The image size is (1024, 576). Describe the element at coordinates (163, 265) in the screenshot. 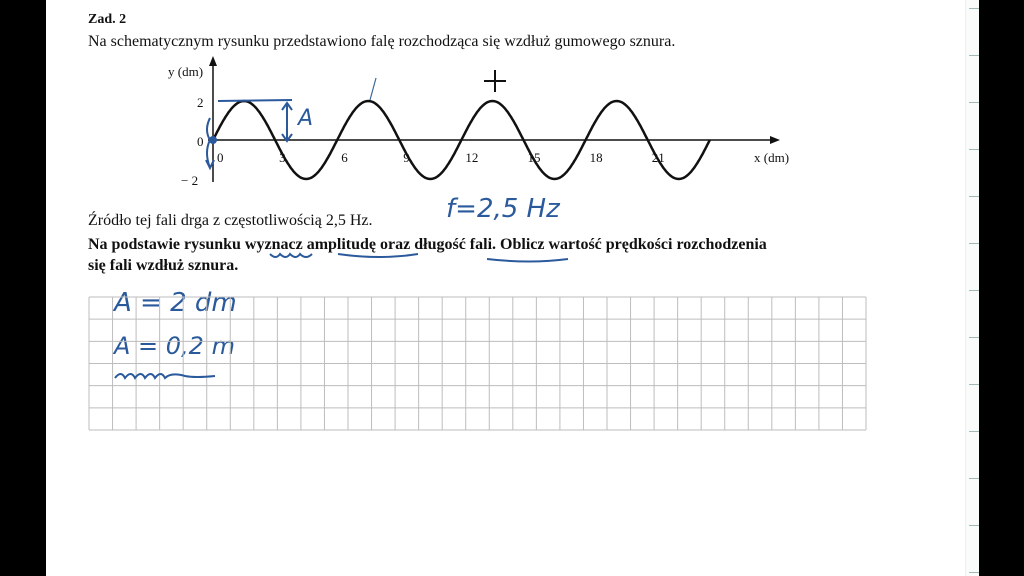

I see `question-line-2: się fali wzdłuż sznura.` at that location.